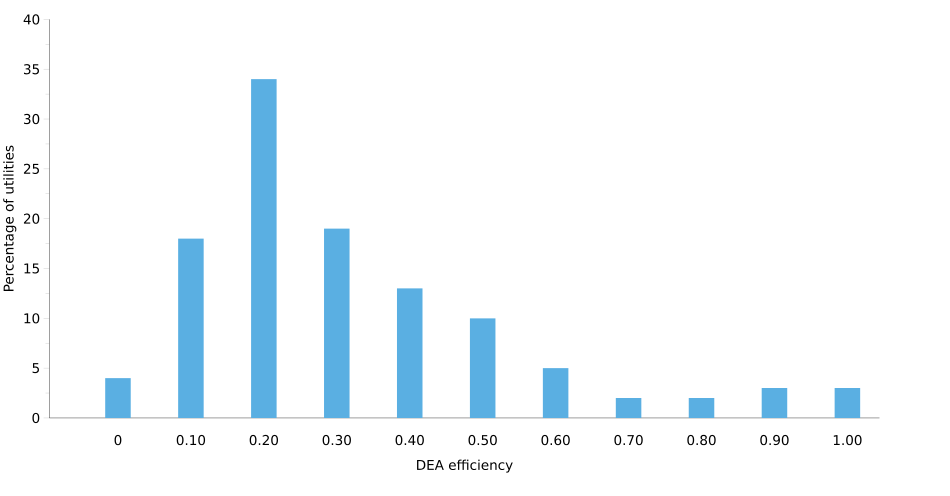  What do you see at coordinates (848, 440) in the screenshot?
I see `x-tick-label: 1.00` at bounding box center [848, 440].